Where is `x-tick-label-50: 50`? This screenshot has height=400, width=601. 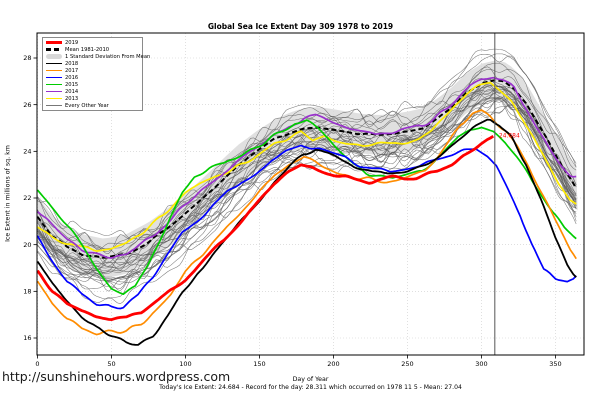 x-tick-label-50: 50 is located at coordinates (111, 364).